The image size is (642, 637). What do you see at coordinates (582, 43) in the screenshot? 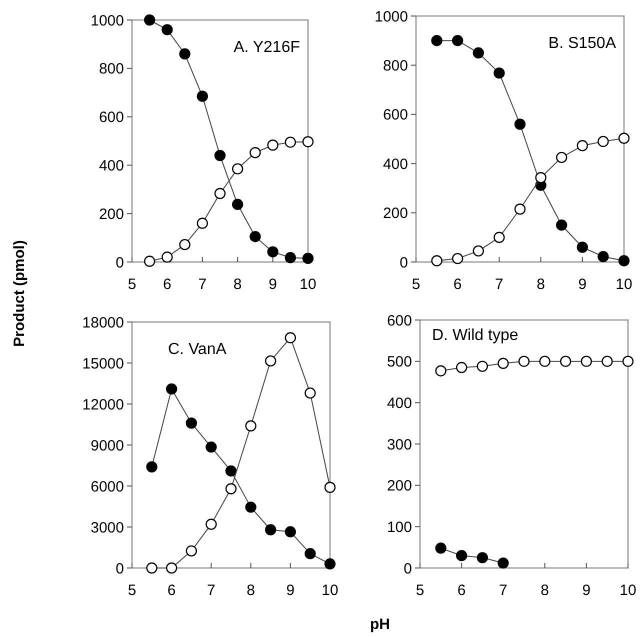
I see `text: B. S150A` at bounding box center [582, 43].